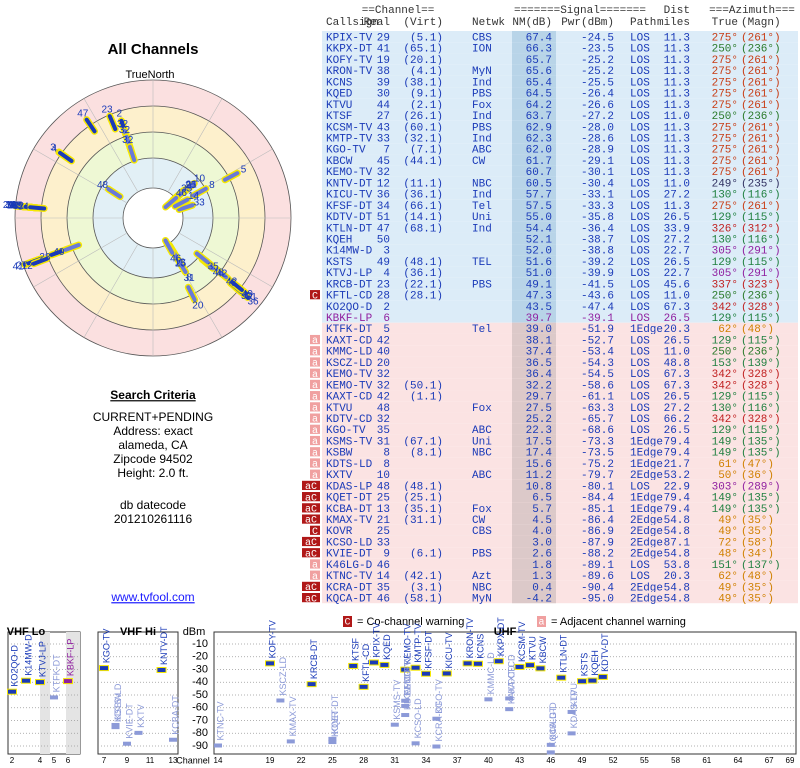 The width and height of the screenshot is (800, 768). I want to click on y-tick-label: -90, so click(200, 746).